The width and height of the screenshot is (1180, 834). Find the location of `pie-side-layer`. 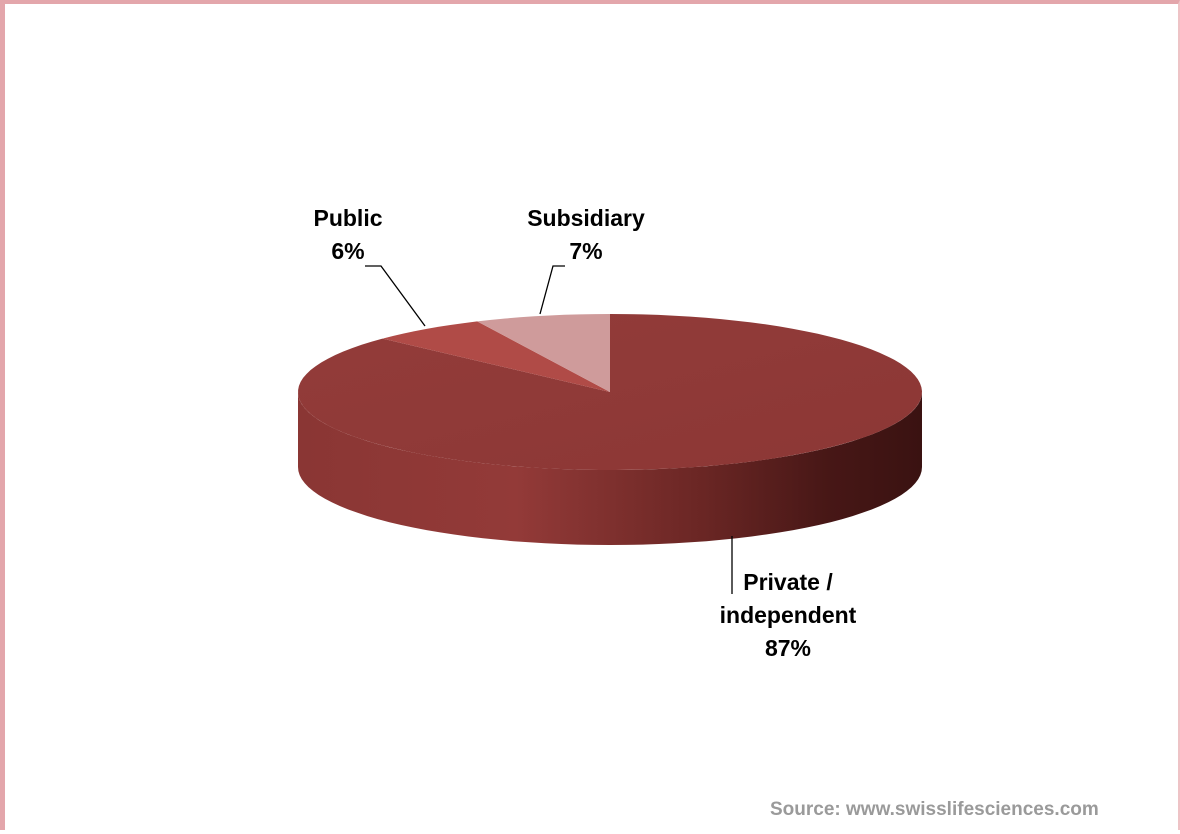

pie-side-layer is located at coordinates (610, 468).